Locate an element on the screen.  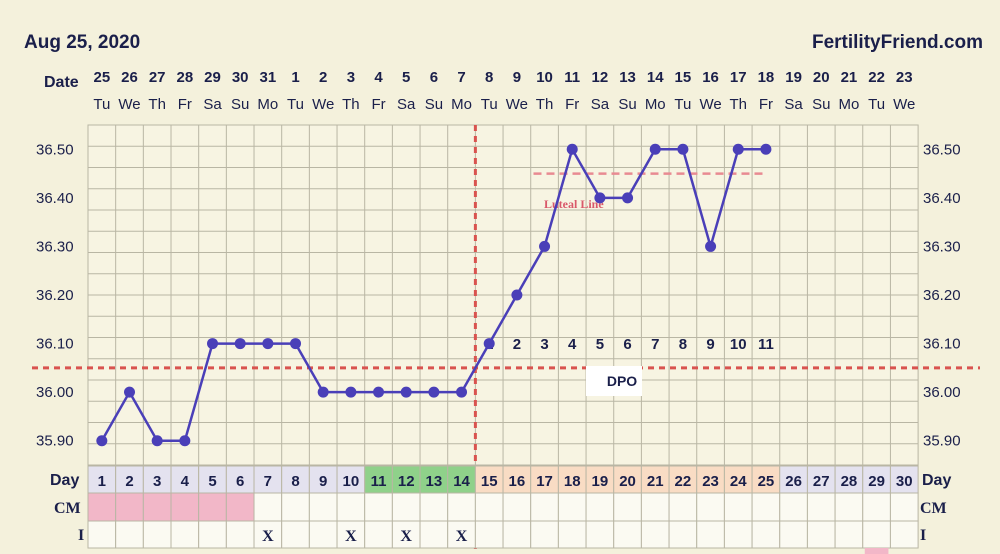
dpo-number: 2 is located at coordinates (517, 344).